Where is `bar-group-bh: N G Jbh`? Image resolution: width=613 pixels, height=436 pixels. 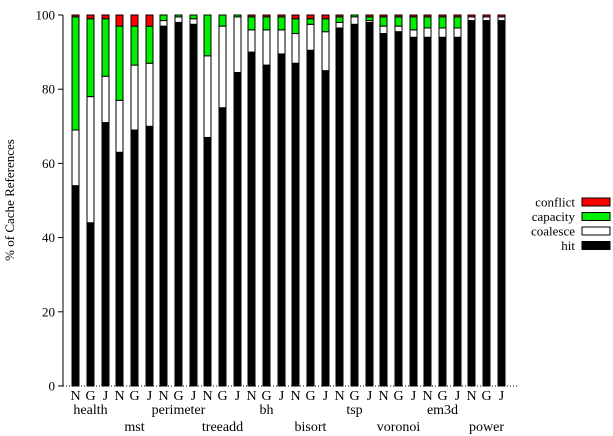
bar-group-bh: N G Jbh is located at coordinates (266, 216).